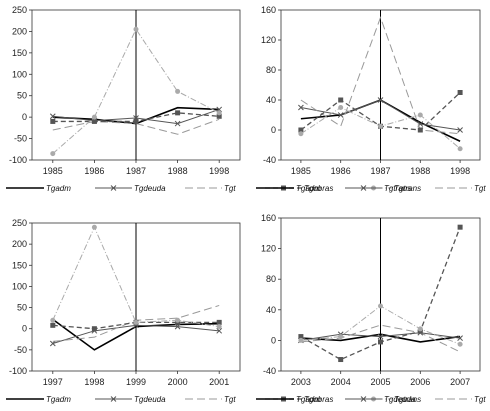 The height and width of the screenshot is (411, 490). I want to click on legend-label-Tgobras: Tgobras, so click(318, 399).